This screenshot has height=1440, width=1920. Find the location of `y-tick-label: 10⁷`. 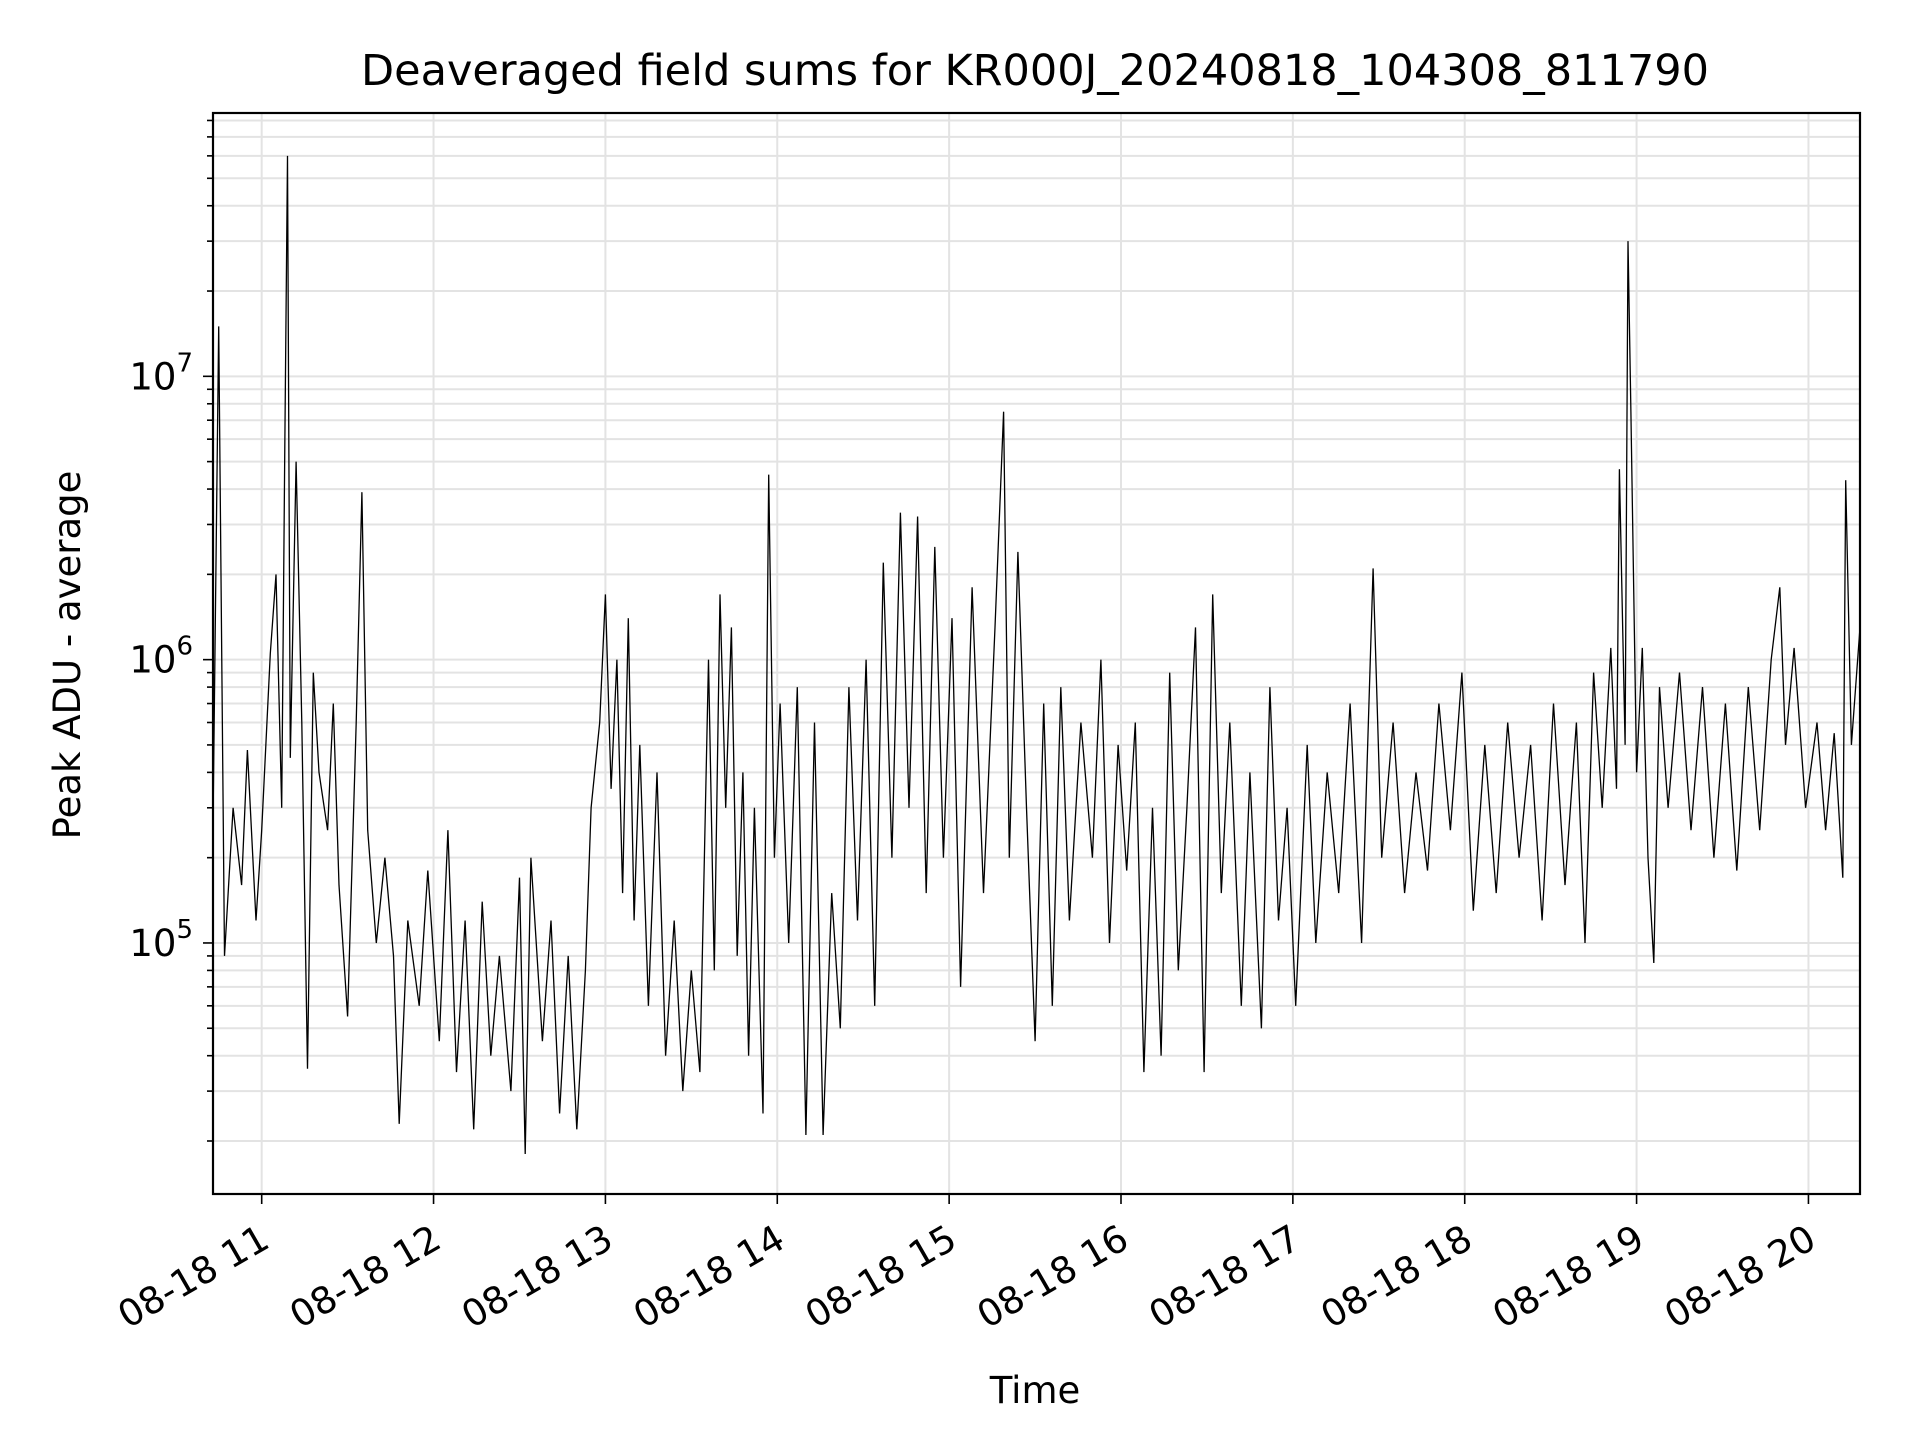

y-tick-label: 10⁷ is located at coordinates (161, 373).